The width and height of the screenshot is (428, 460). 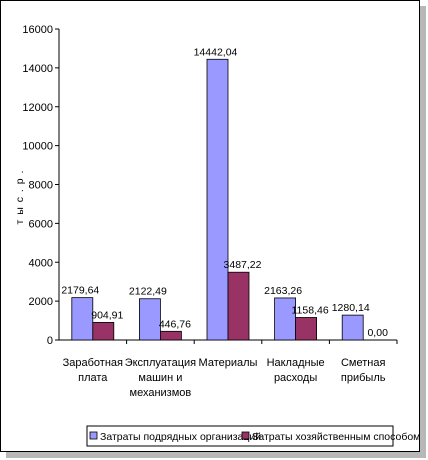 I want to click on data-label: 0,00, so click(x=377, y=333).